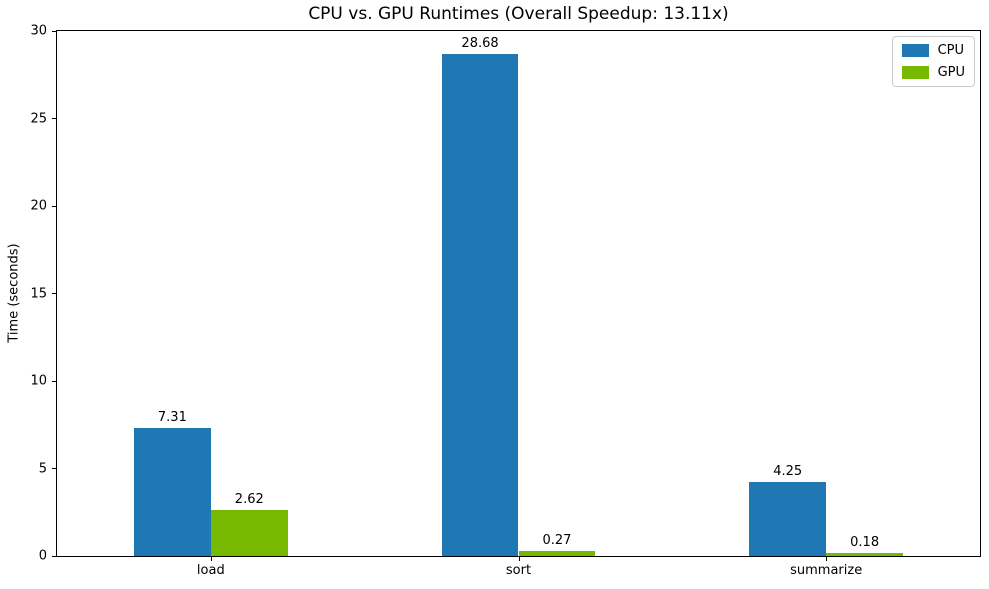 The image size is (989, 589). Describe the element at coordinates (788, 471) in the screenshot. I see `bar-value-label: 4.25` at that location.